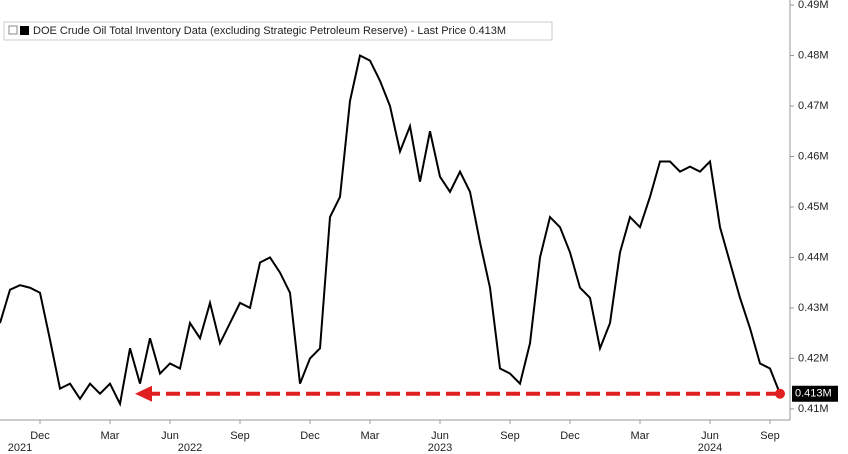 Image resolution: width=848 pixels, height=454 pixels. Describe the element at coordinates (813, 156) in the screenshot. I see `y-tick-label: 0.46M` at that location.